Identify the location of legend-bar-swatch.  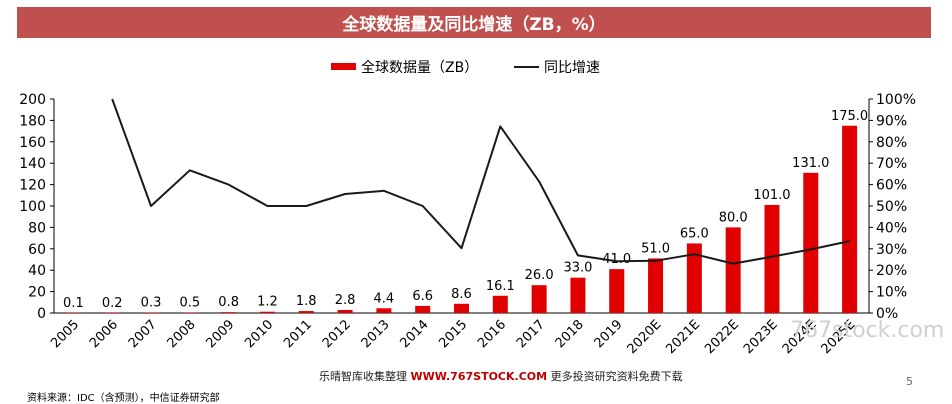
(343, 66).